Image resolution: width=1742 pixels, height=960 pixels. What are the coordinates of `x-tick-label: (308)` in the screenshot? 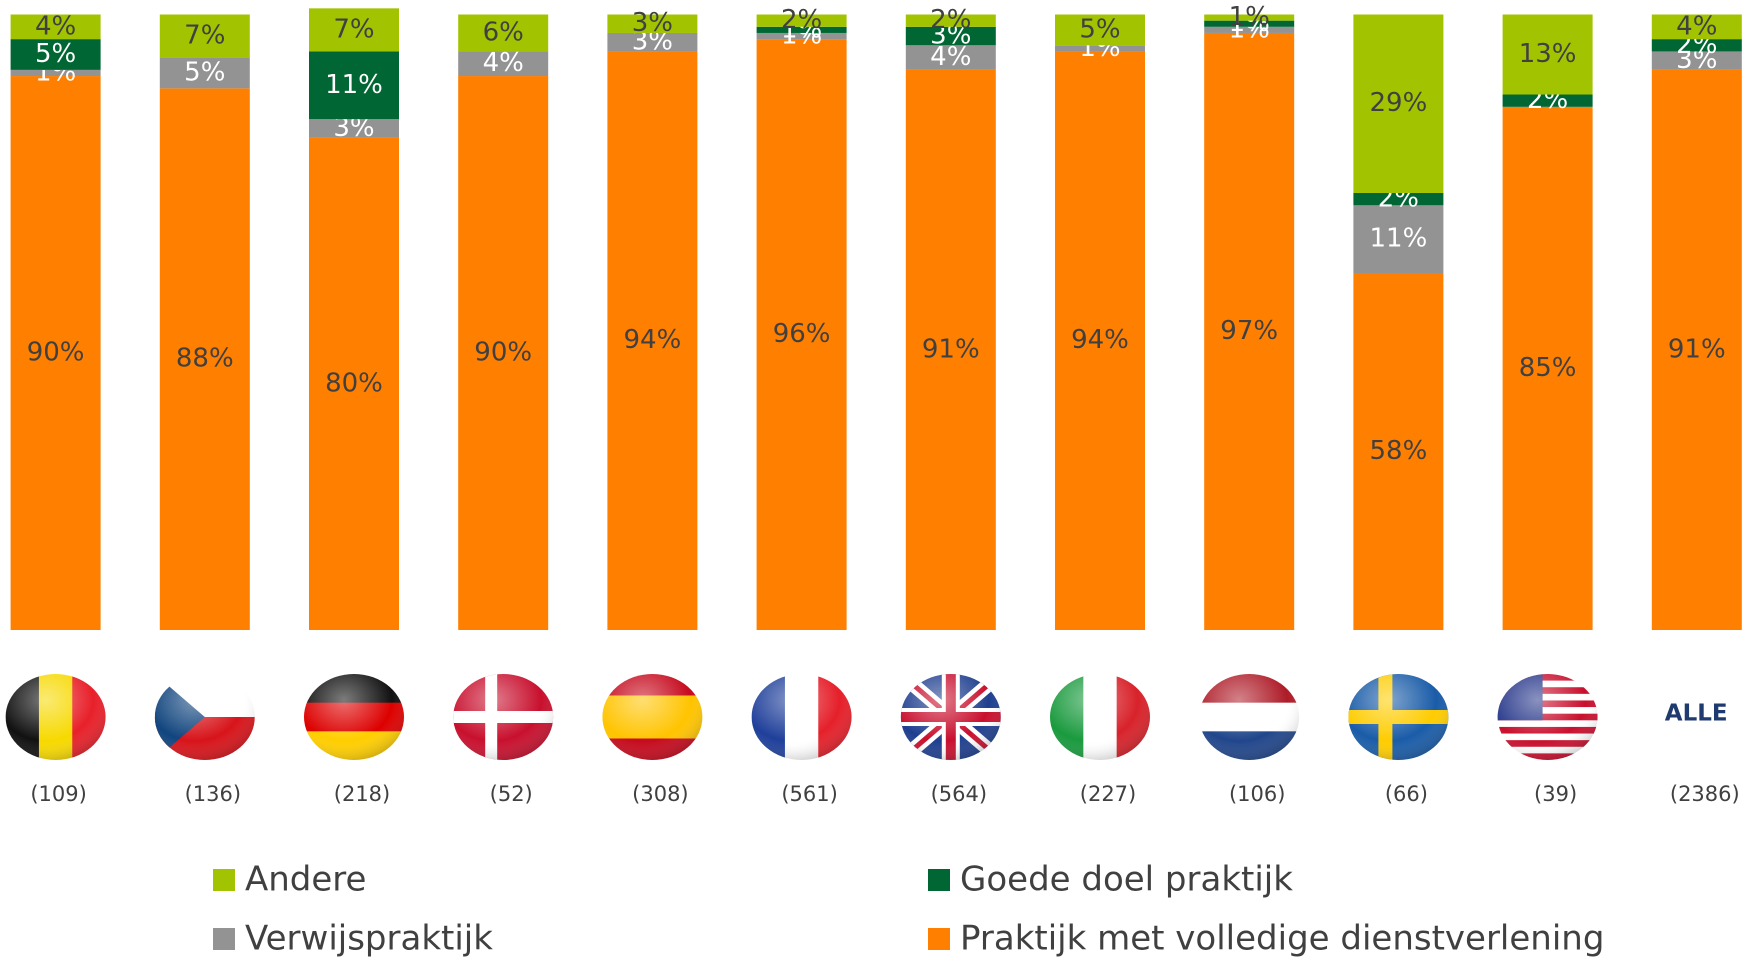 It's located at (660, 794).